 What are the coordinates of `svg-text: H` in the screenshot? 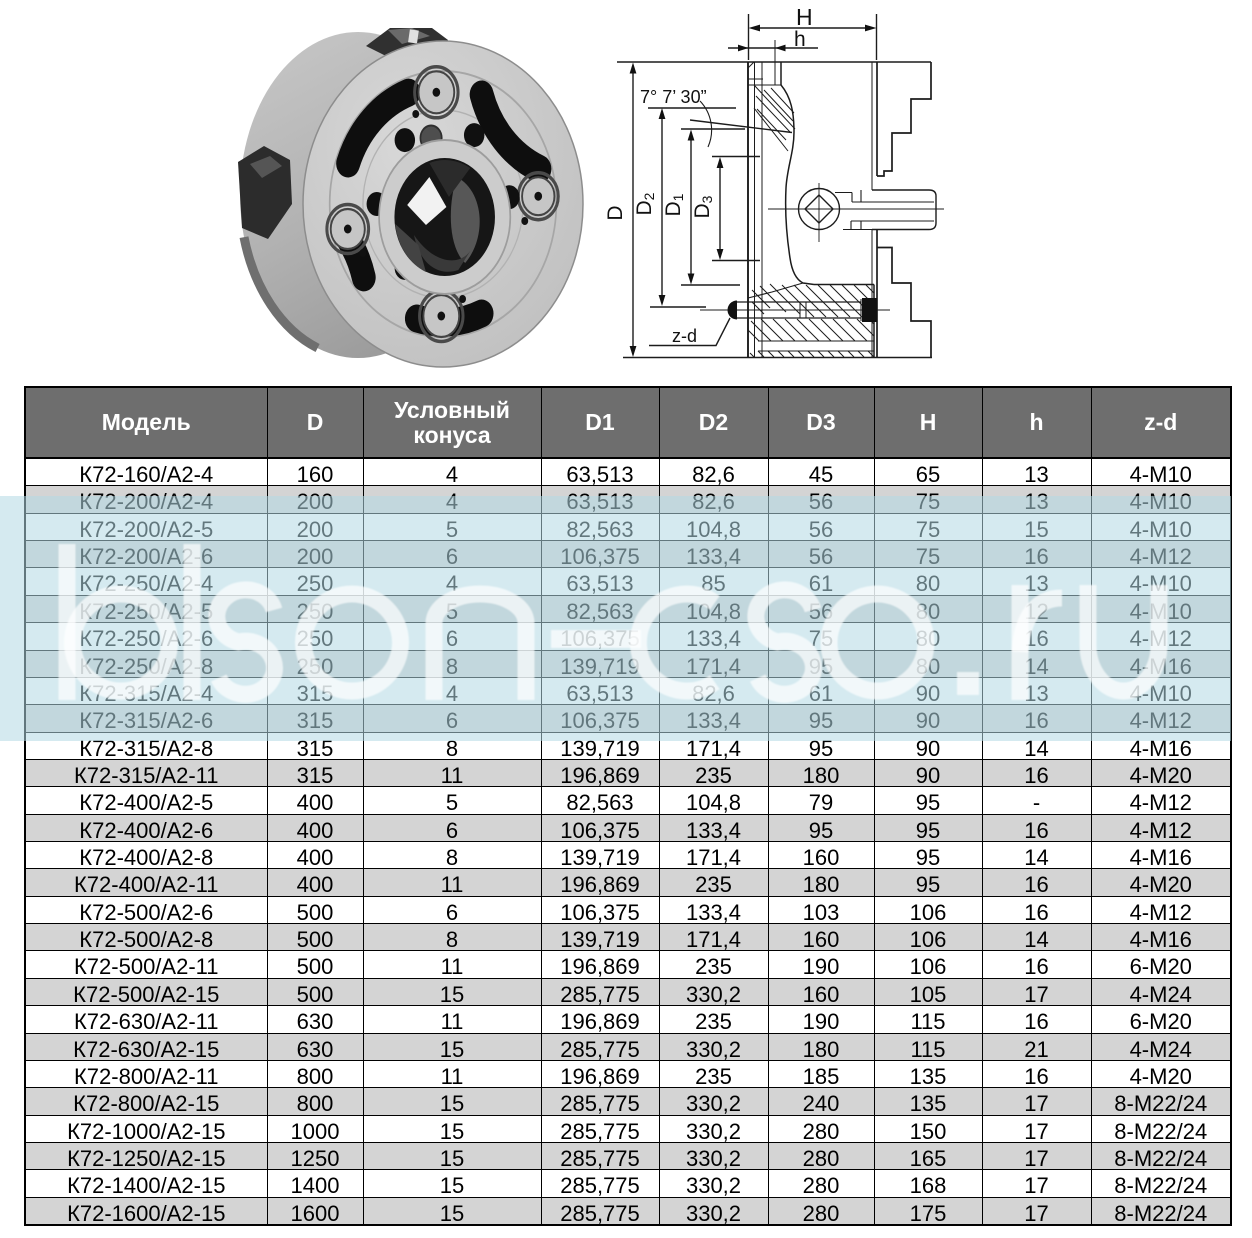 It's located at (804, 17).